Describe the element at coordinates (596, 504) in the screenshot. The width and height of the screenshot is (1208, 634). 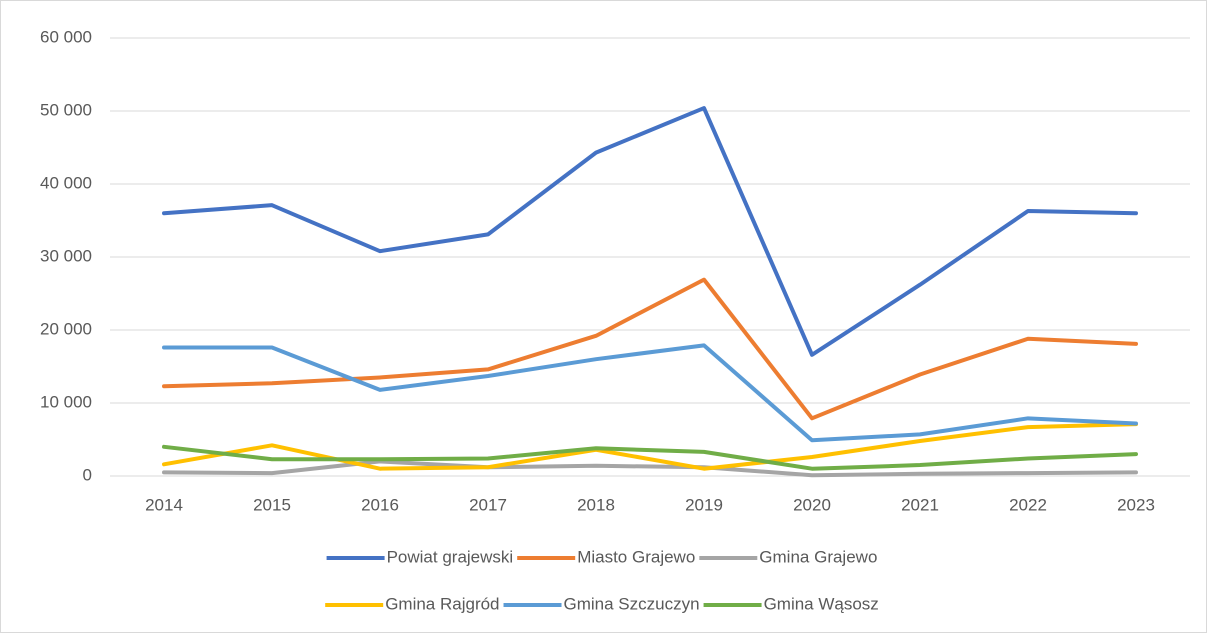
I see `x-tick-label: 2018` at that location.